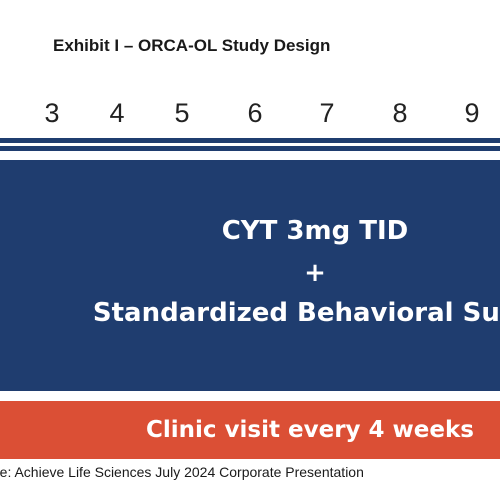 The image size is (500, 500). I want to click on timeline-bar, so click(250, 144).